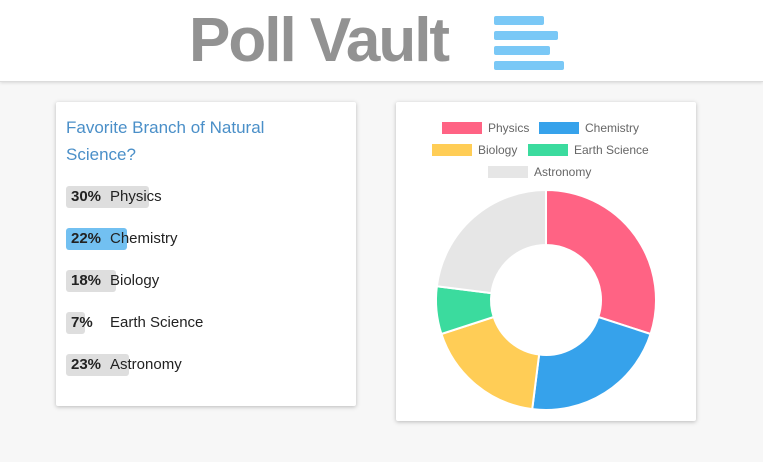  What do you see at coordinates (86, 196) in the screenshot?
I see `option-percent: 30%` at bounding box center [86, 196].